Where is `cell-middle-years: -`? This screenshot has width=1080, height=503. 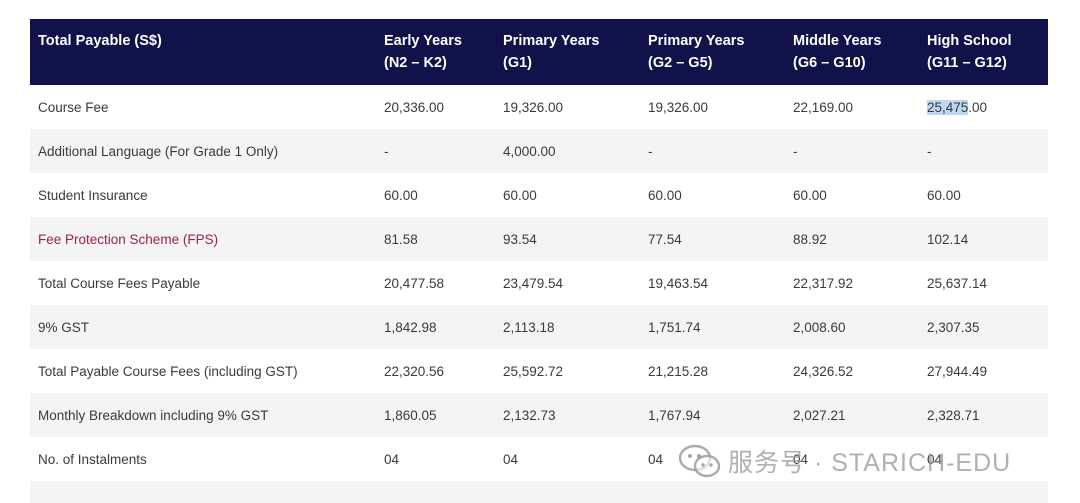 cell-middle-years: - is located at coordinates (795, 151).